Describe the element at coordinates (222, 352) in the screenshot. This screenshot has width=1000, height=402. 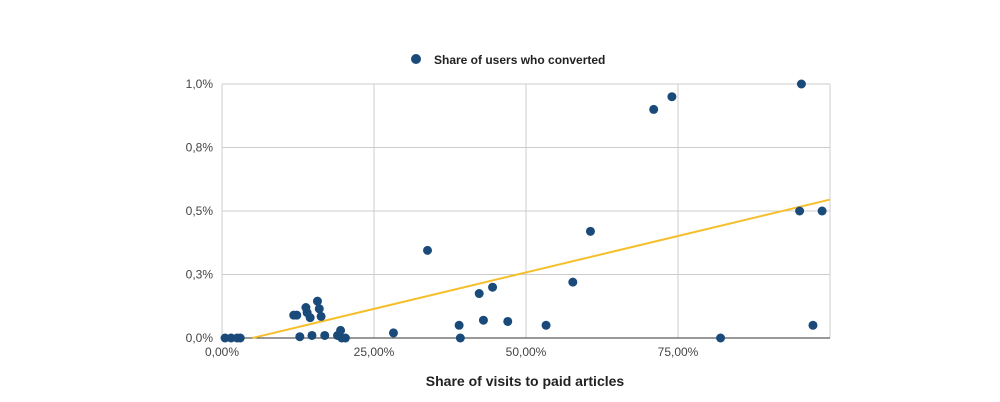
I see `x-tick-label: 0,00%` at that location.